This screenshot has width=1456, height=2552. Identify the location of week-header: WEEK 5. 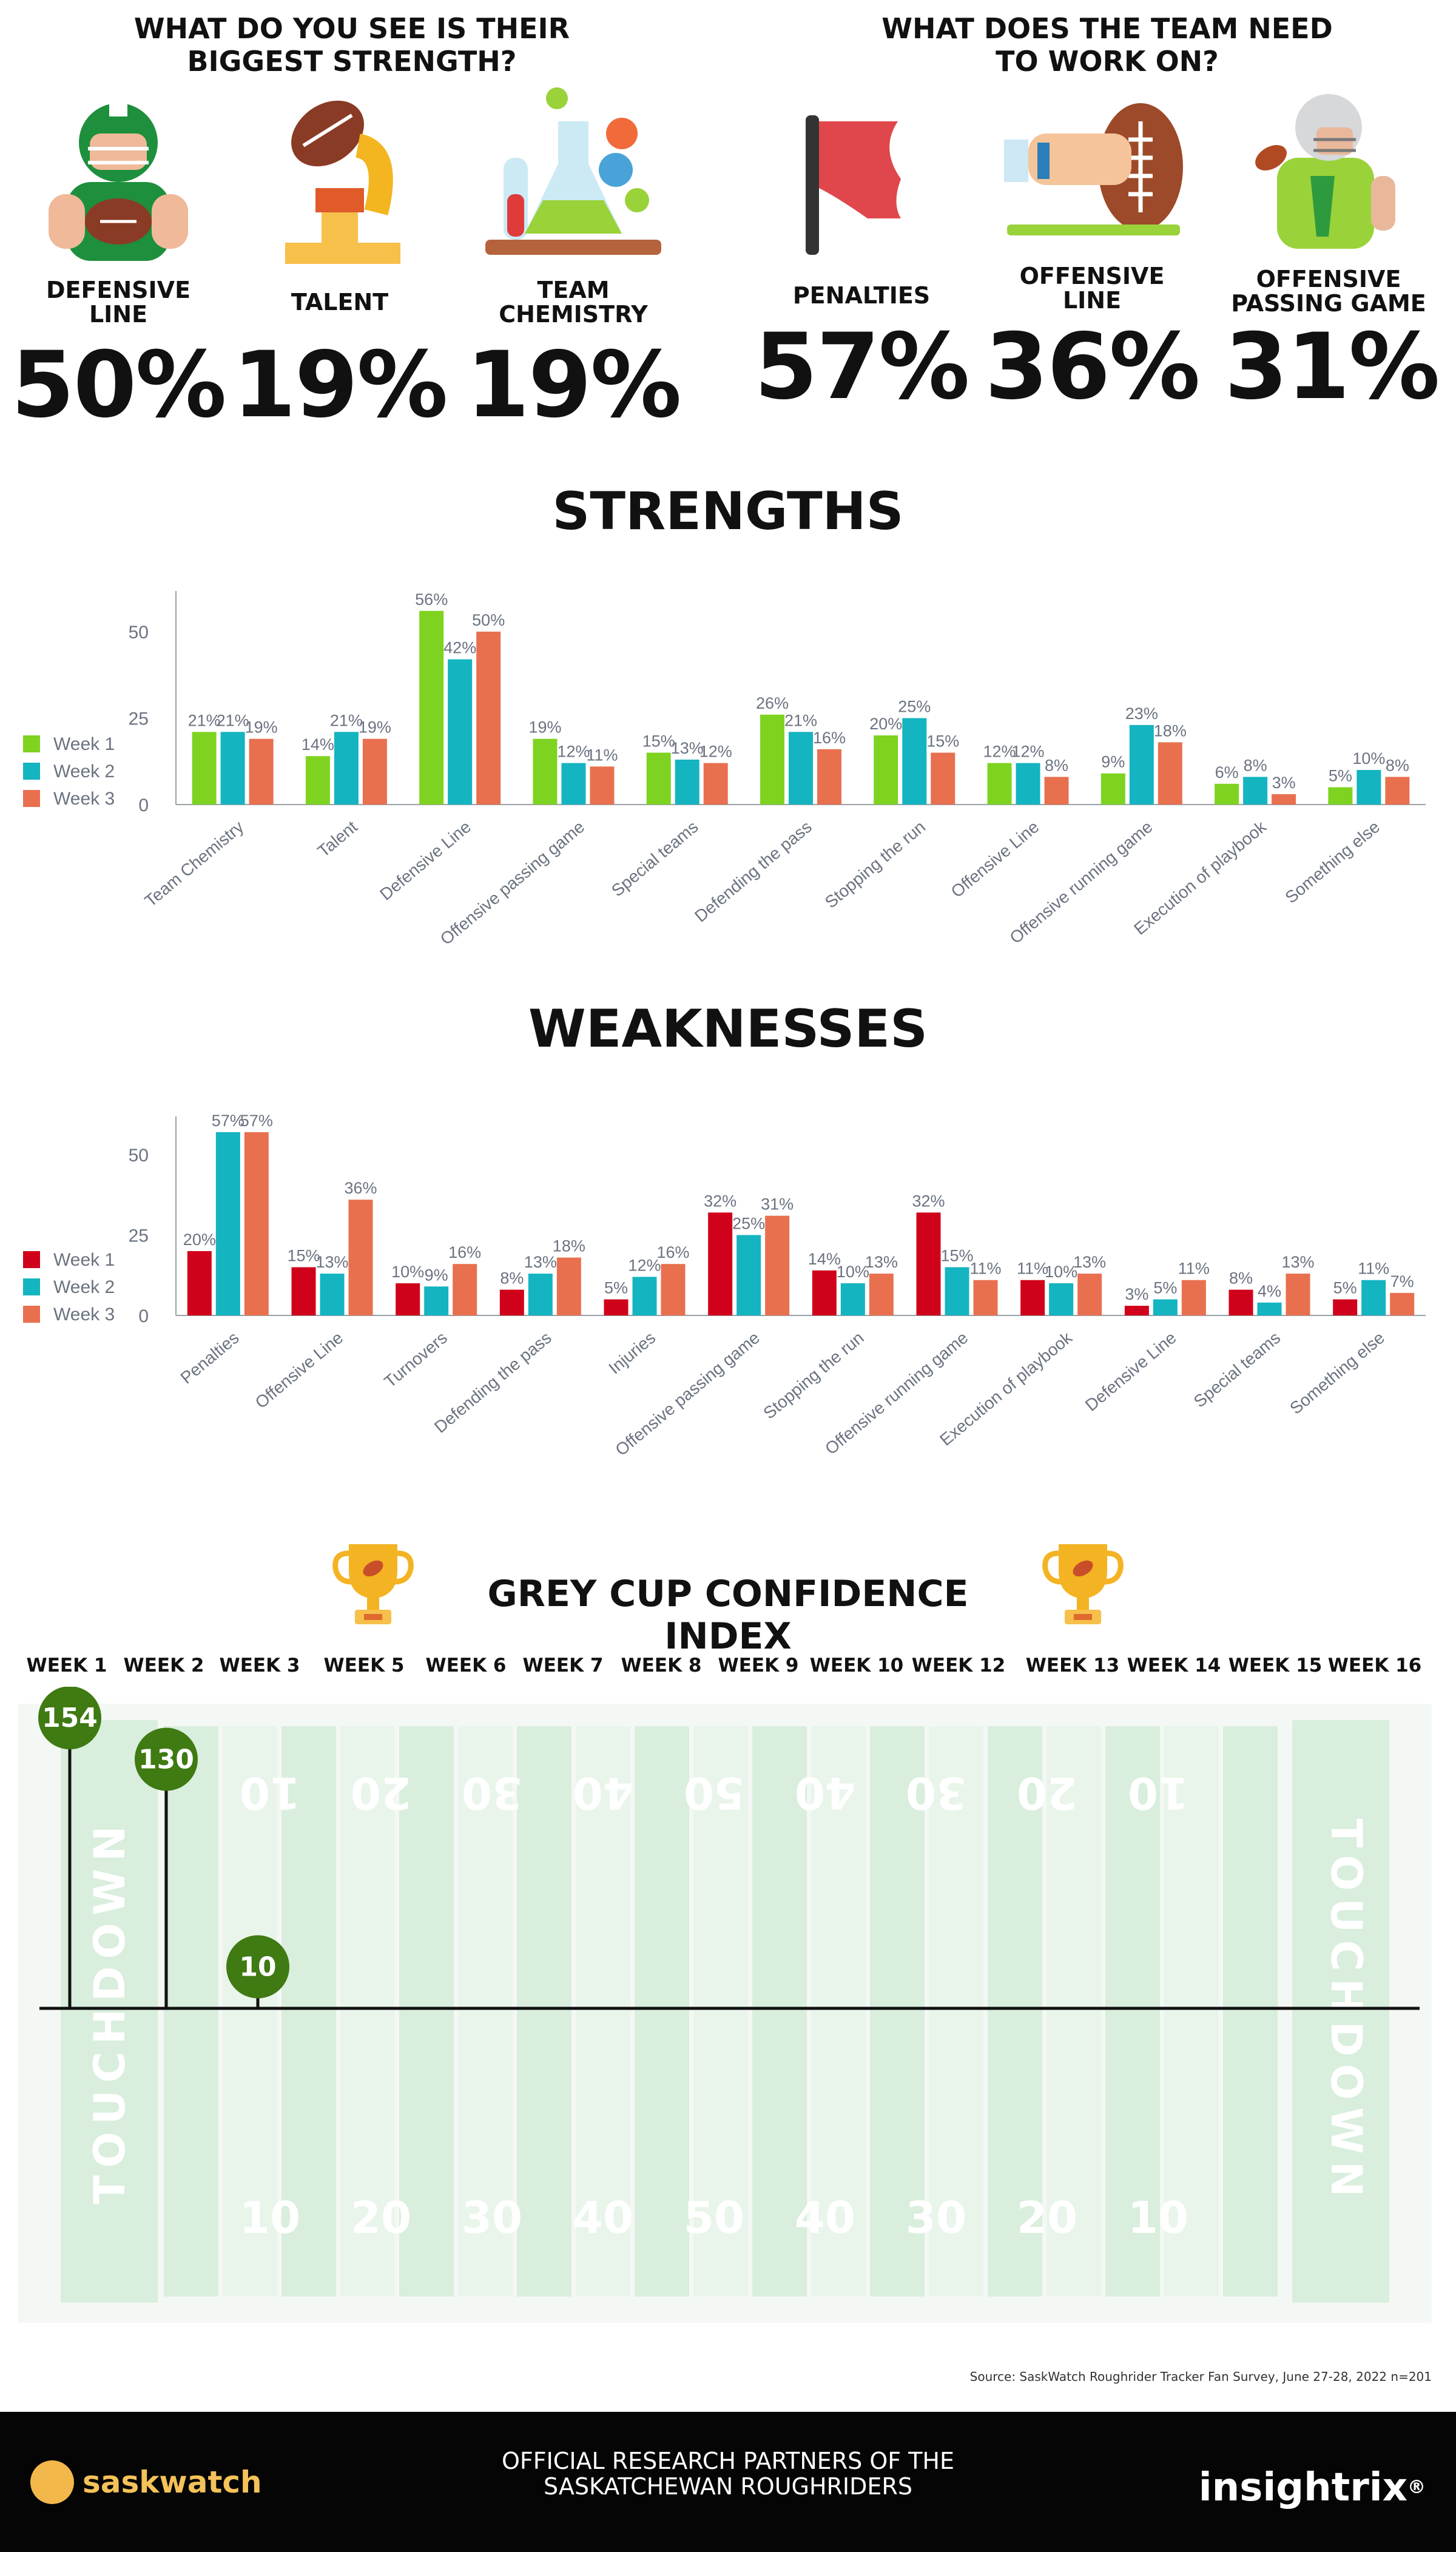
(364, 1665).